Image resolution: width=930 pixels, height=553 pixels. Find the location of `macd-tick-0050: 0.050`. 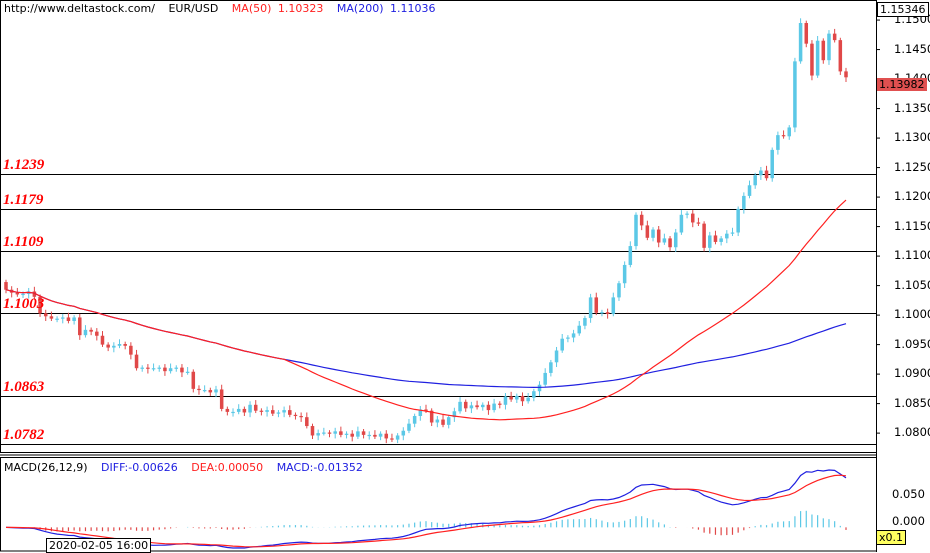

macd-tick-0050: 0.050 is located at coordinates (908, 494).